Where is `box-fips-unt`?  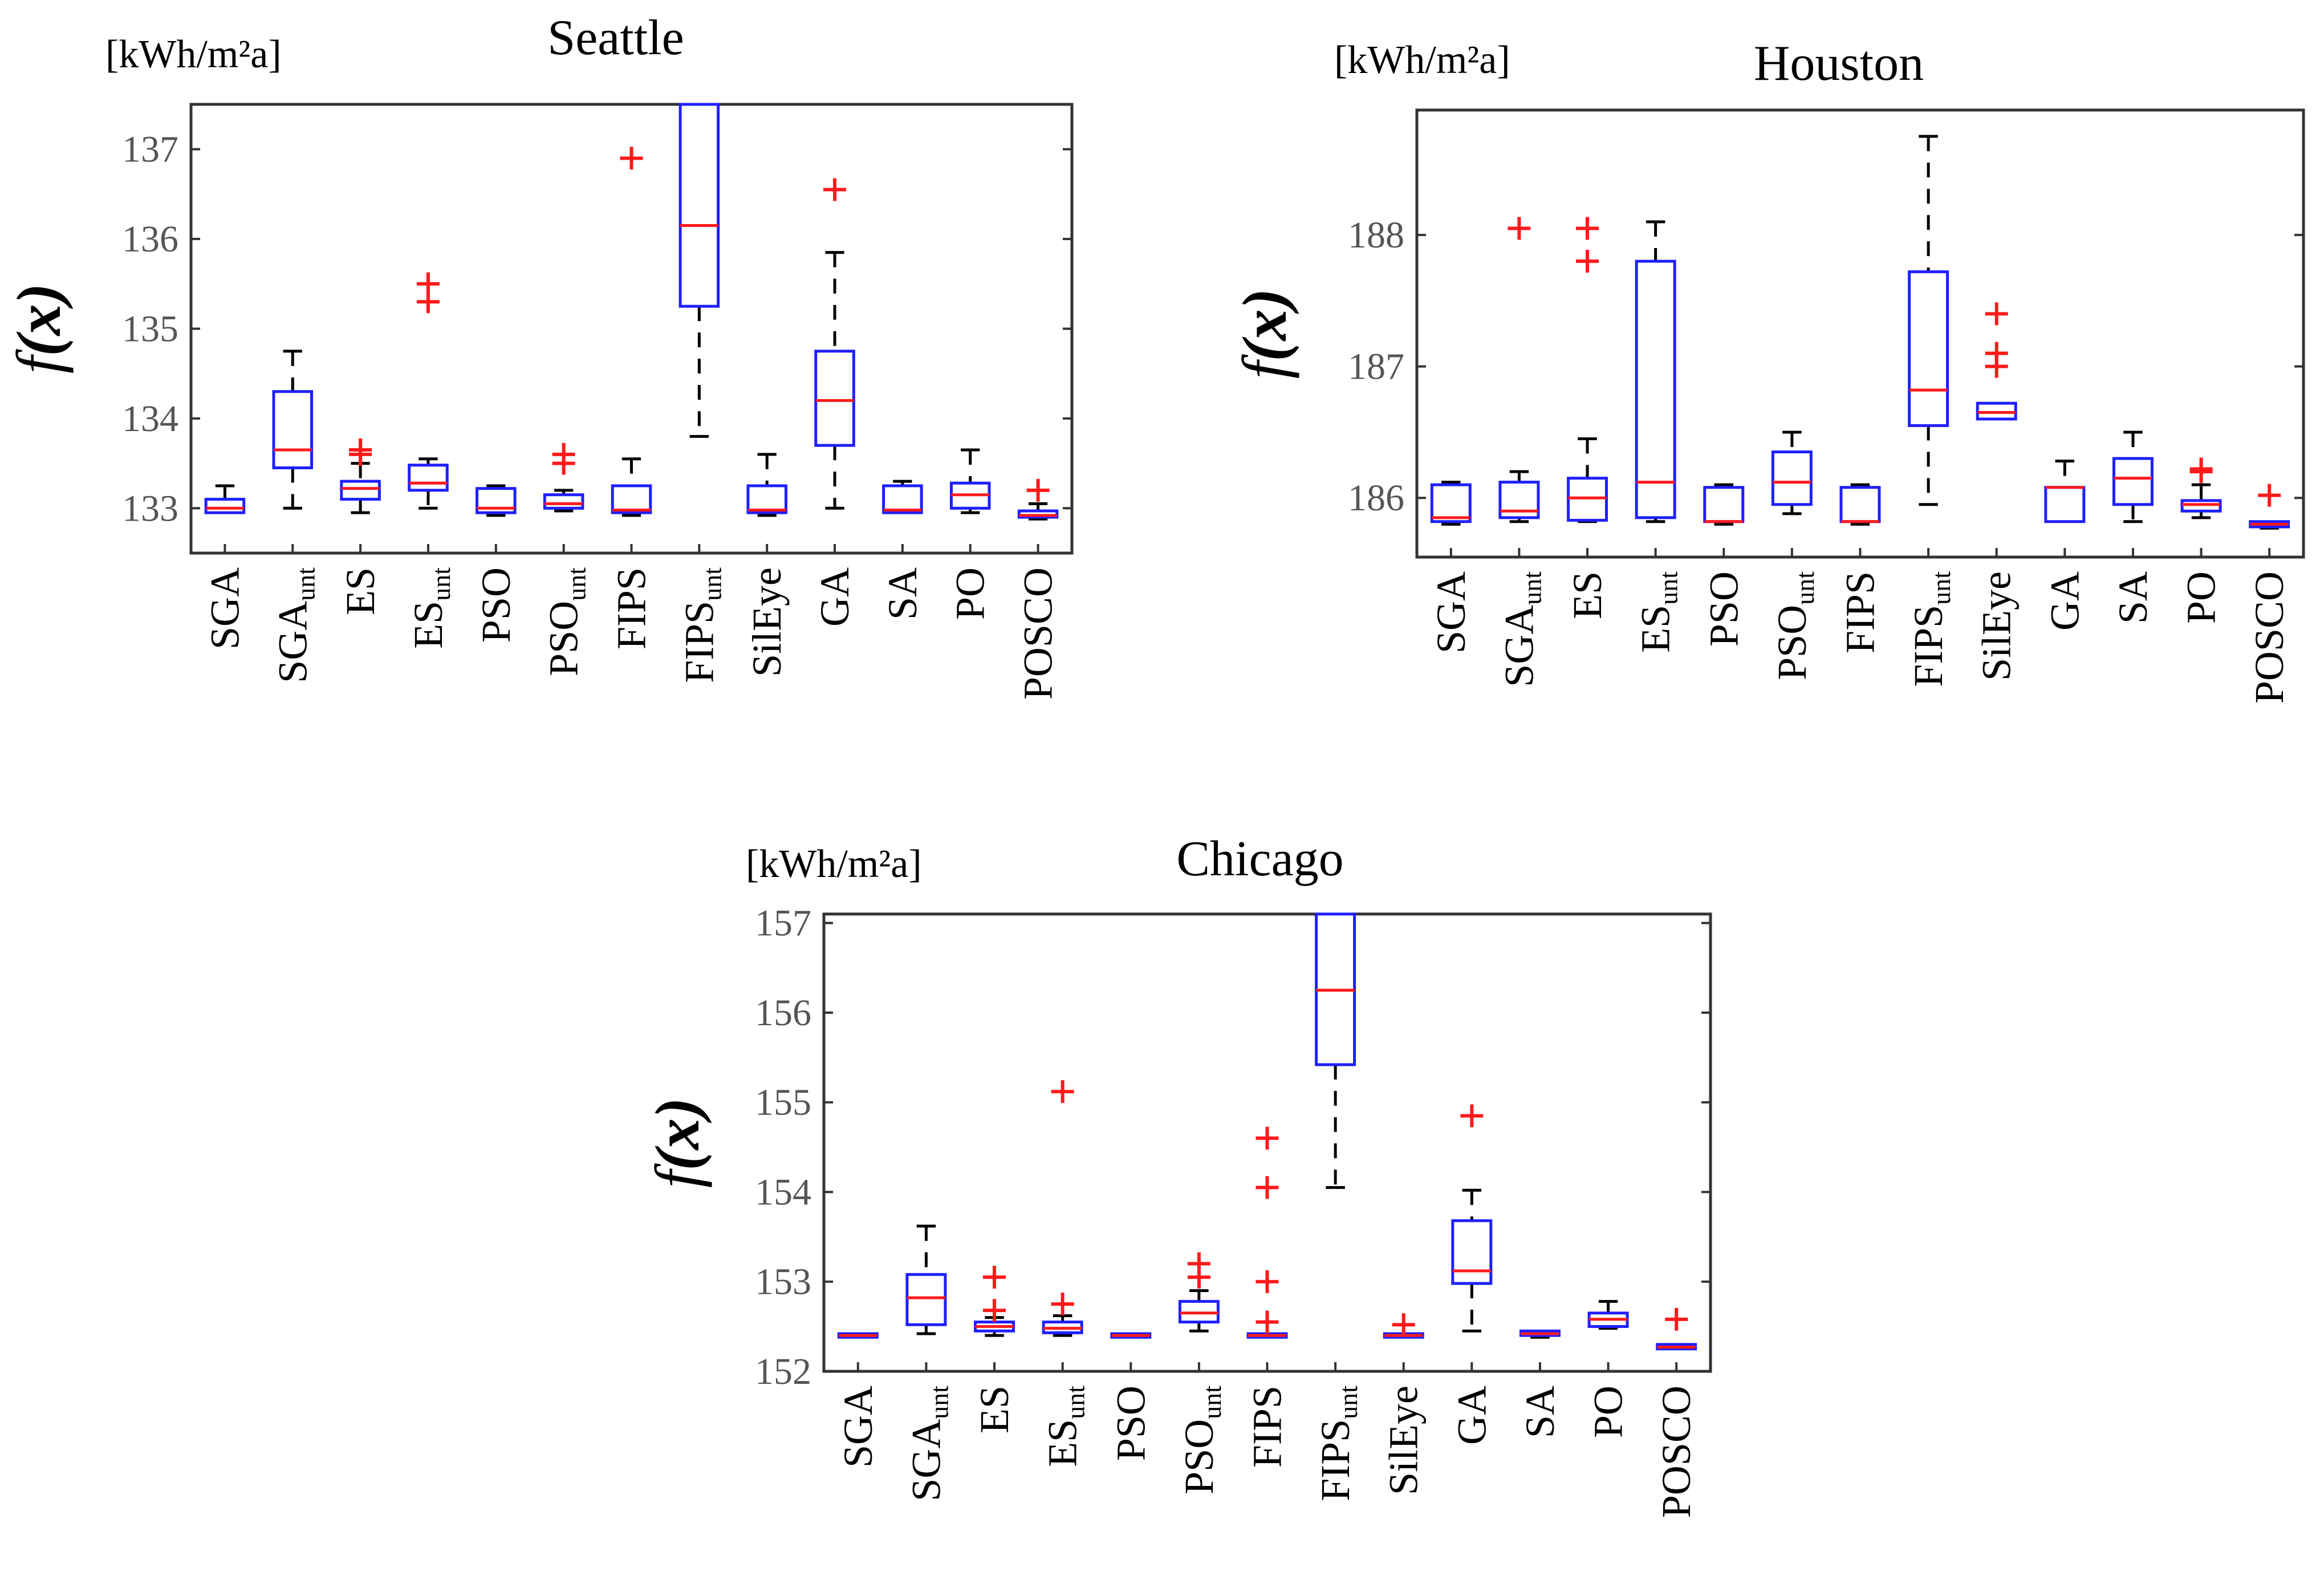 box-fips-unt is located at coordinates (1335, 1050).